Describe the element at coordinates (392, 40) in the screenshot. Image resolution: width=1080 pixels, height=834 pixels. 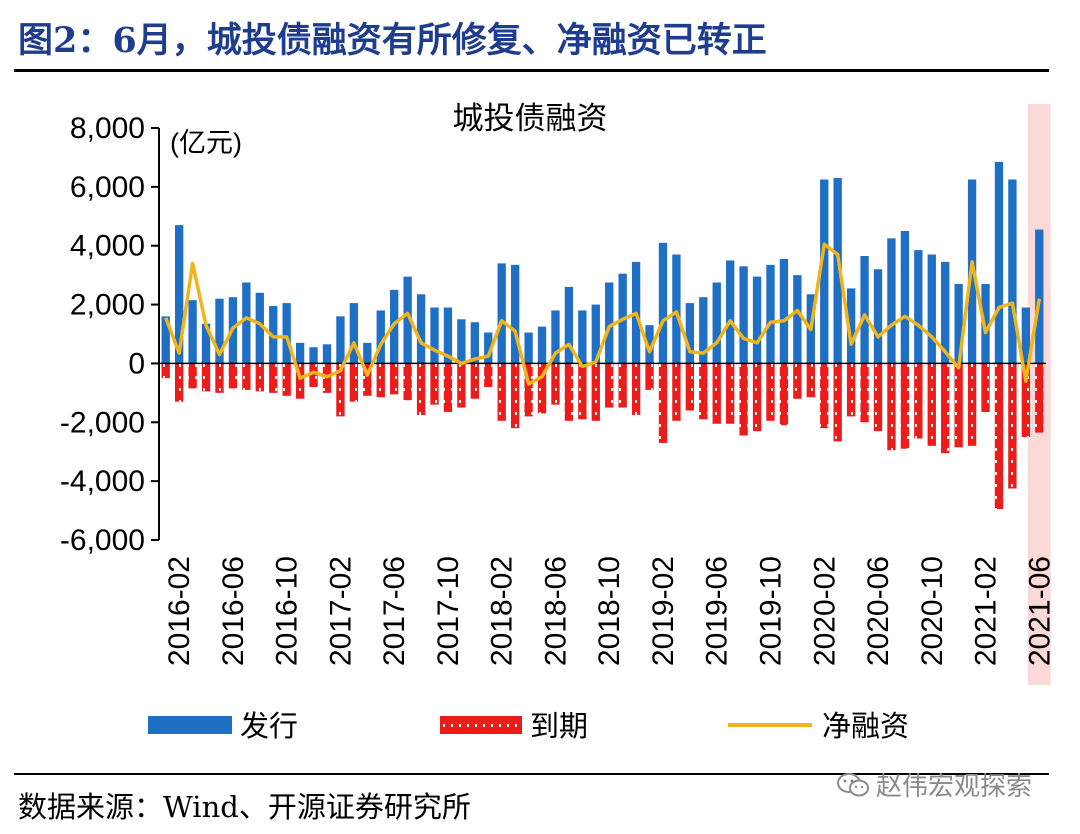
I see `figure-title: 图2：6月，城投债融资有所修复、净融资已转正` at that location.